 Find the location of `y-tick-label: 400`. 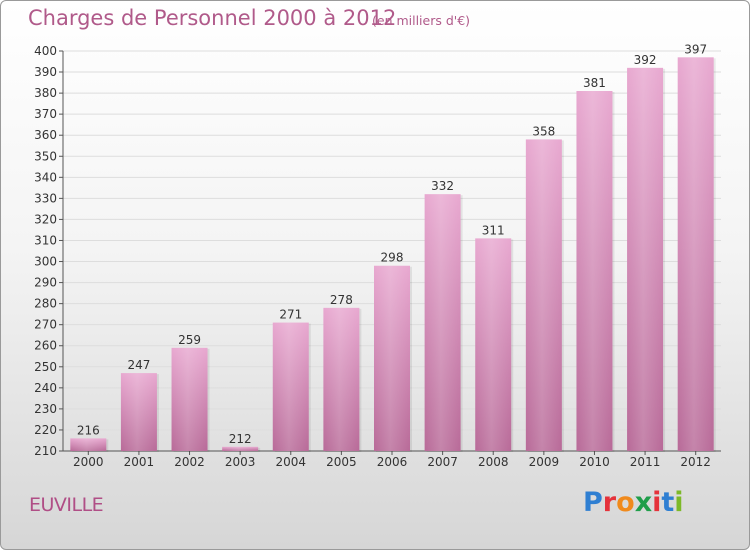

y-tick-label: 400 is located at coordinates (45, 51).